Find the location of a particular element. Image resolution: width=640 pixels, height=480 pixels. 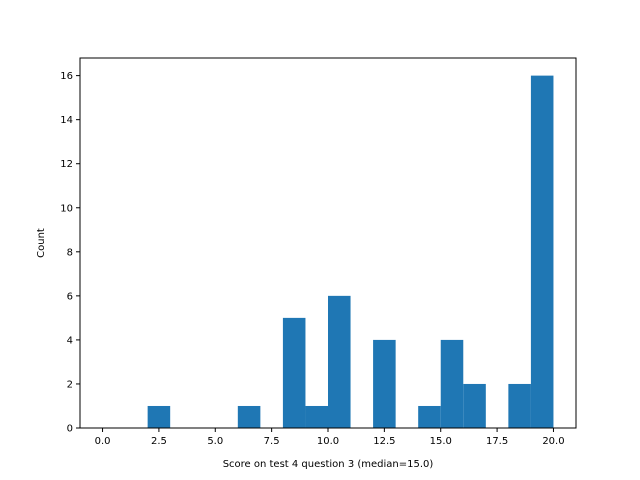

x-tick-label: 12.5 is located at coordinates (384, 441).